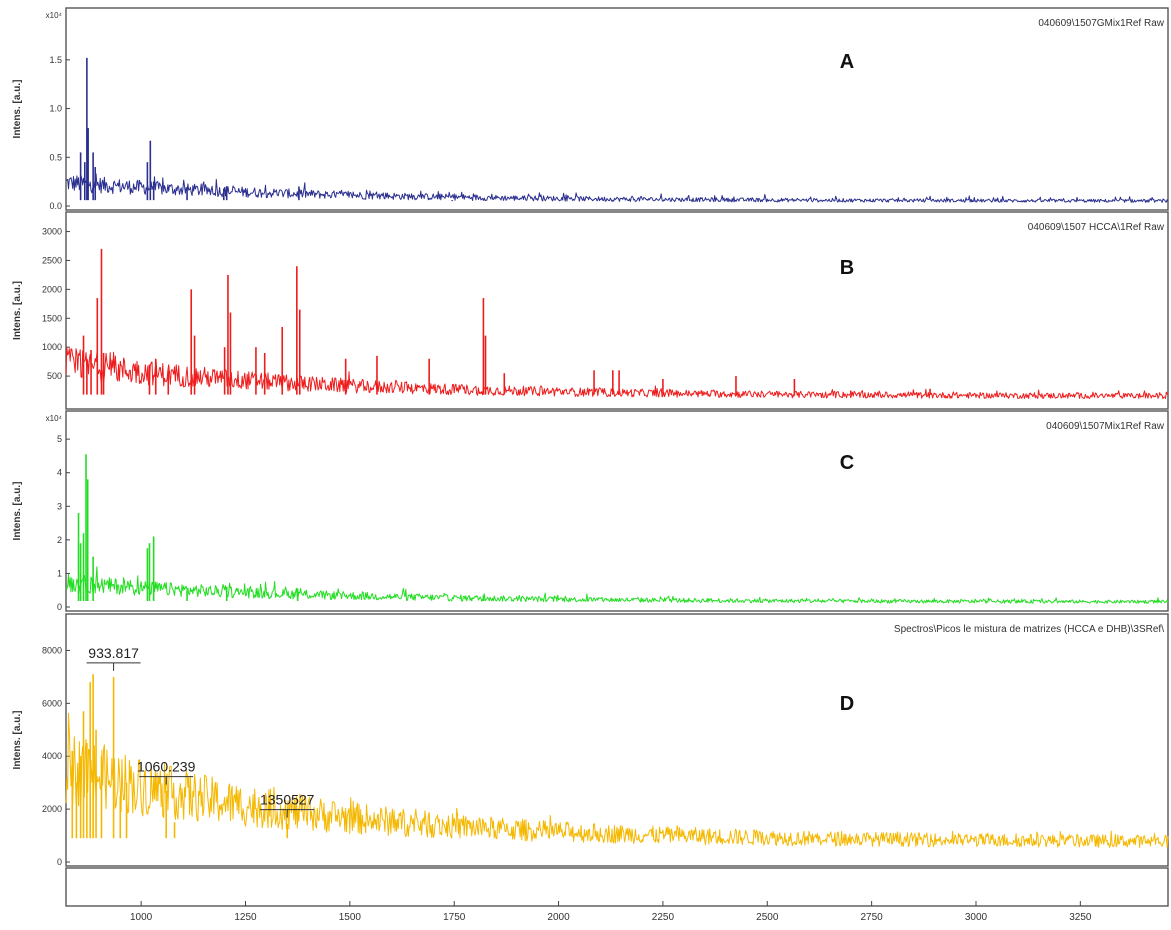 The height and width of the screenshot is (930, 1171). I want to click on y-tick-label: 0.5, so click(55, 157).